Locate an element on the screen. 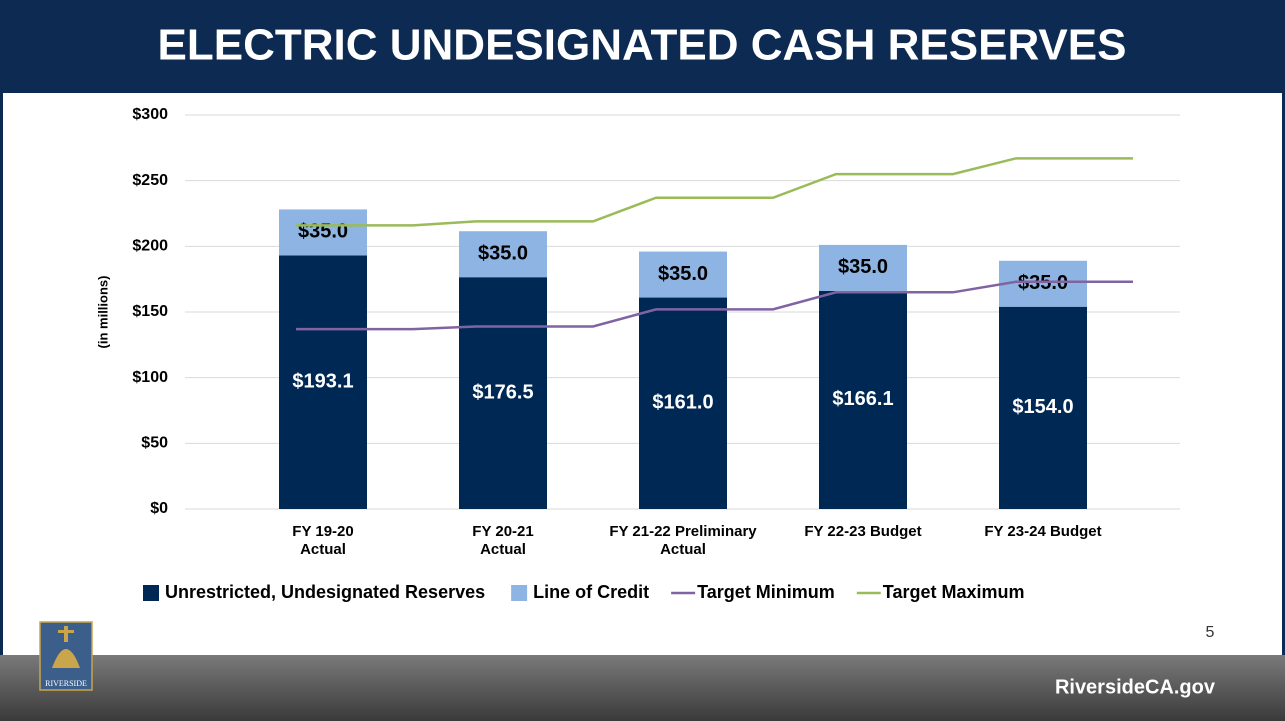 This screenshot has height=721, width=1285. header-band is located at coordinates (642, 46).